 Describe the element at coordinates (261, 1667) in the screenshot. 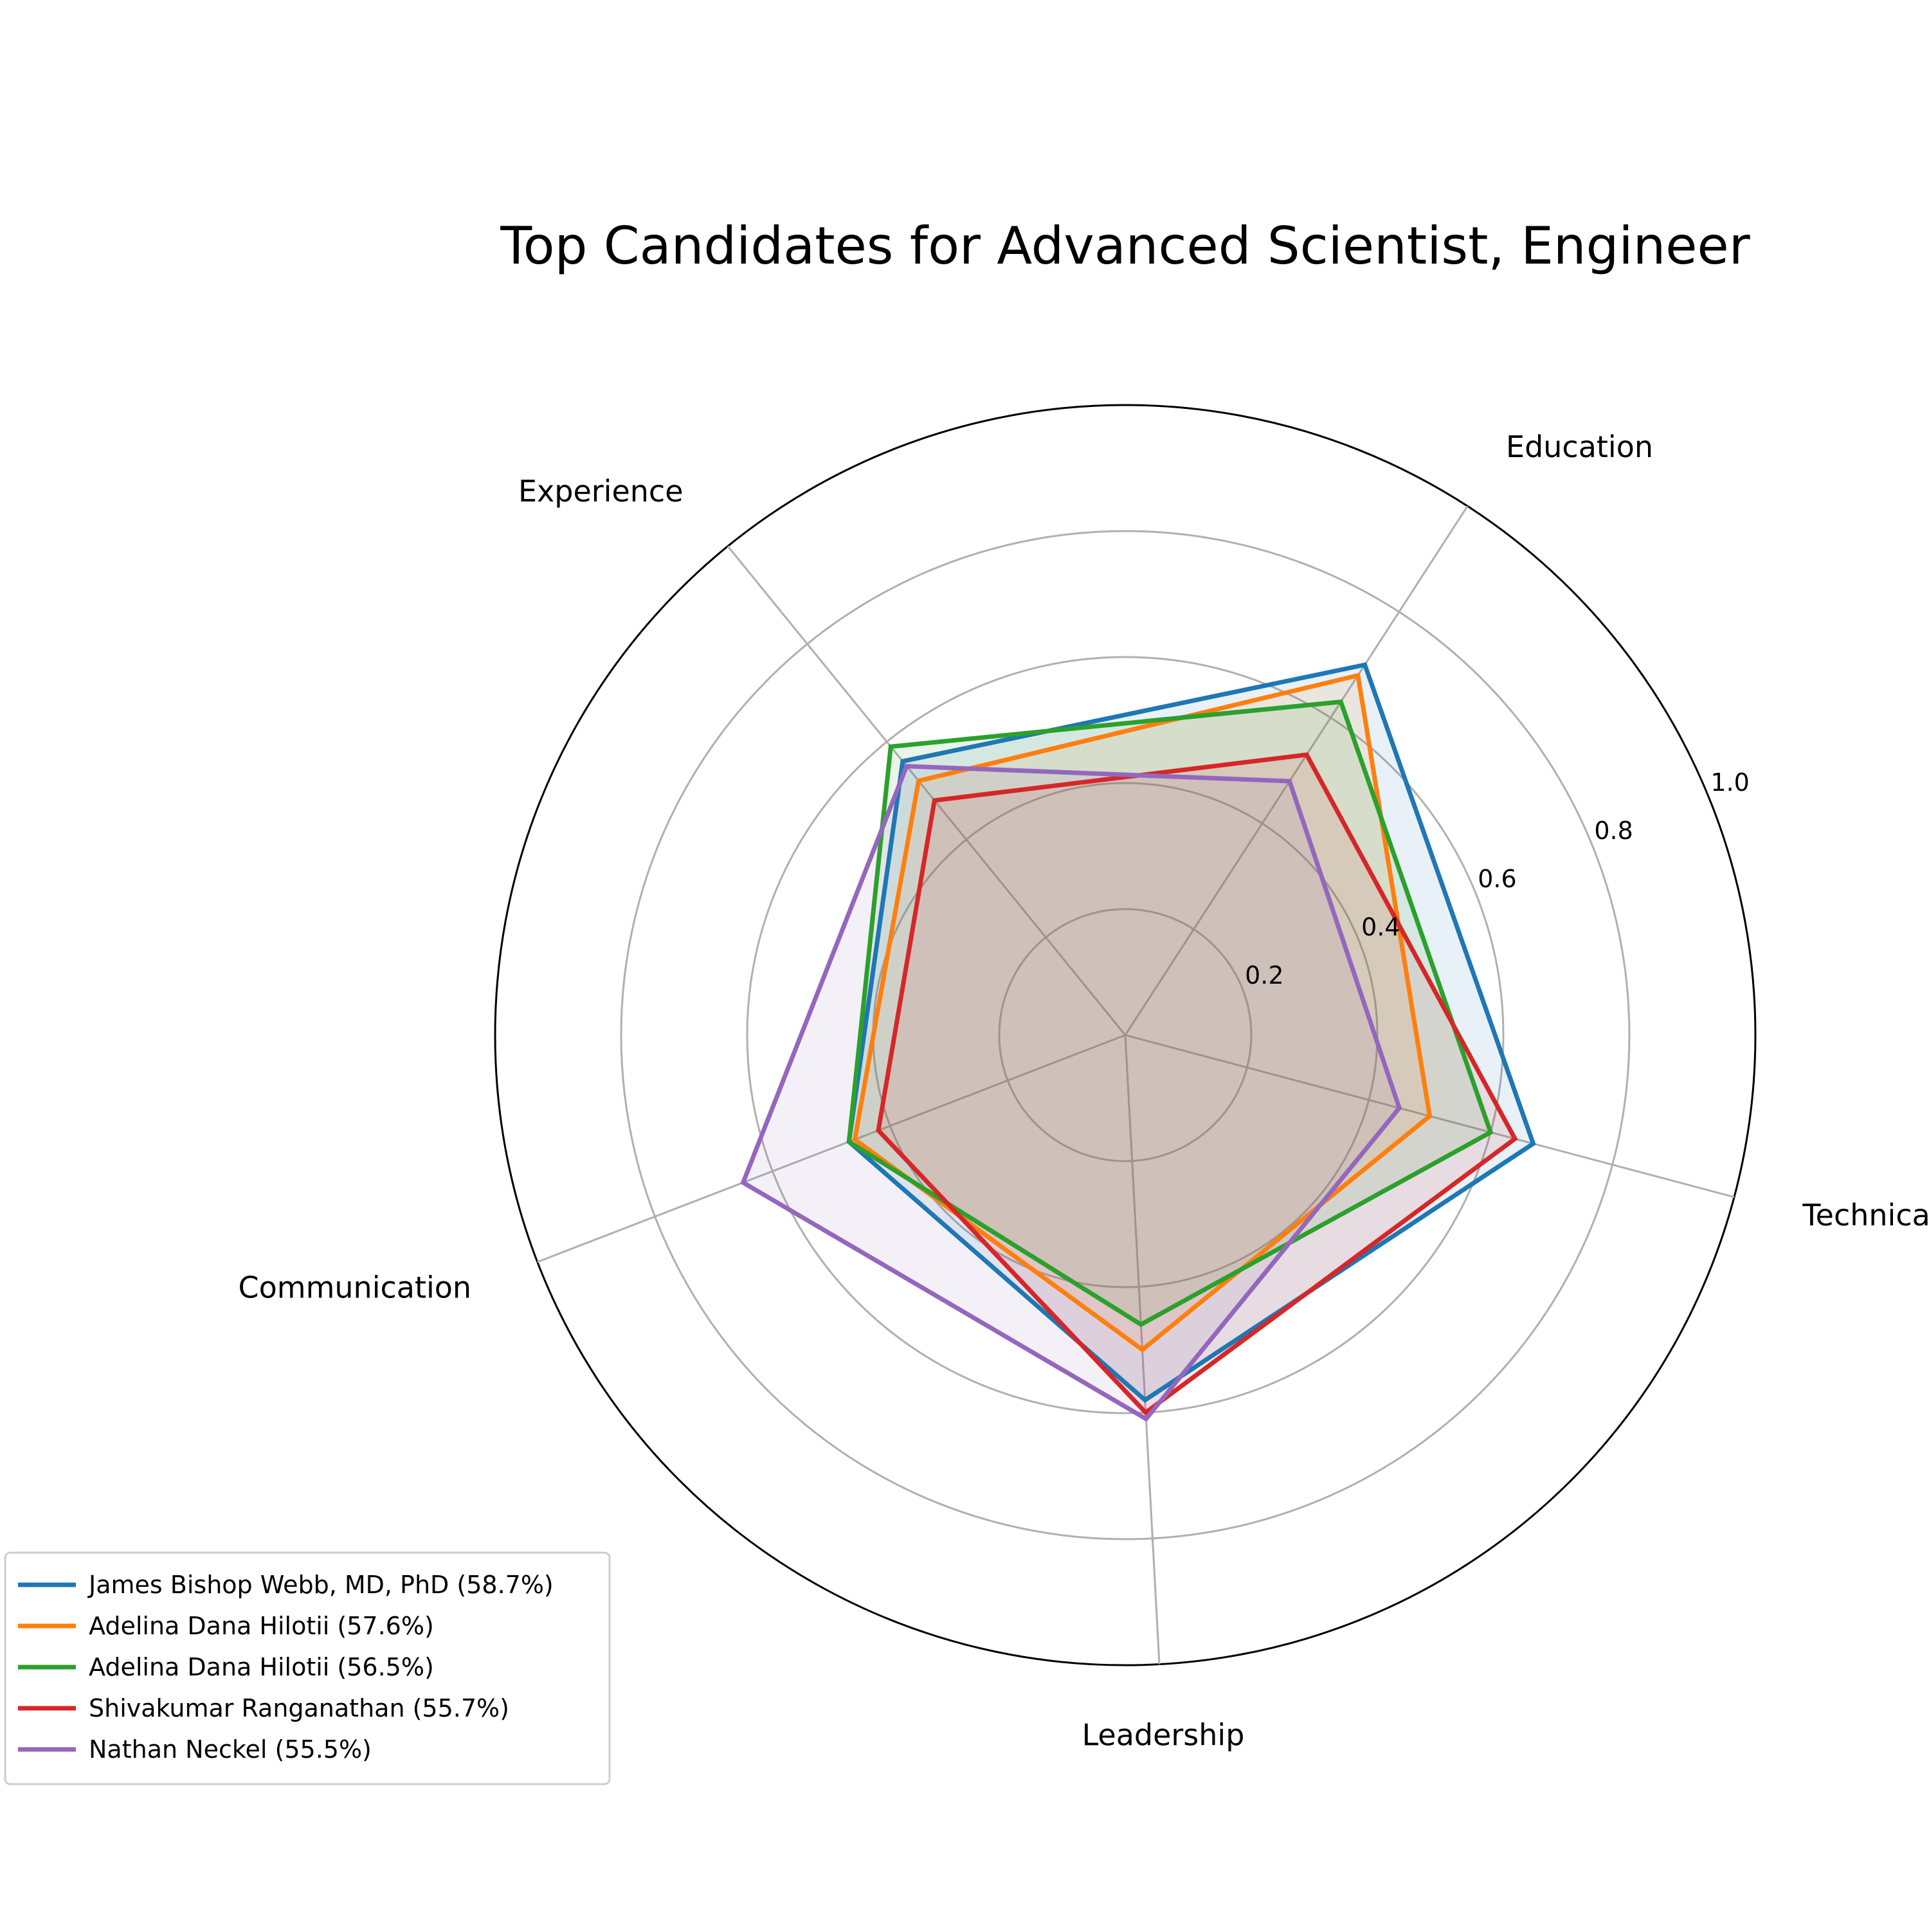

I see `legend-item-label: Adelina Dana Hilotii (56.5%)` at that location.